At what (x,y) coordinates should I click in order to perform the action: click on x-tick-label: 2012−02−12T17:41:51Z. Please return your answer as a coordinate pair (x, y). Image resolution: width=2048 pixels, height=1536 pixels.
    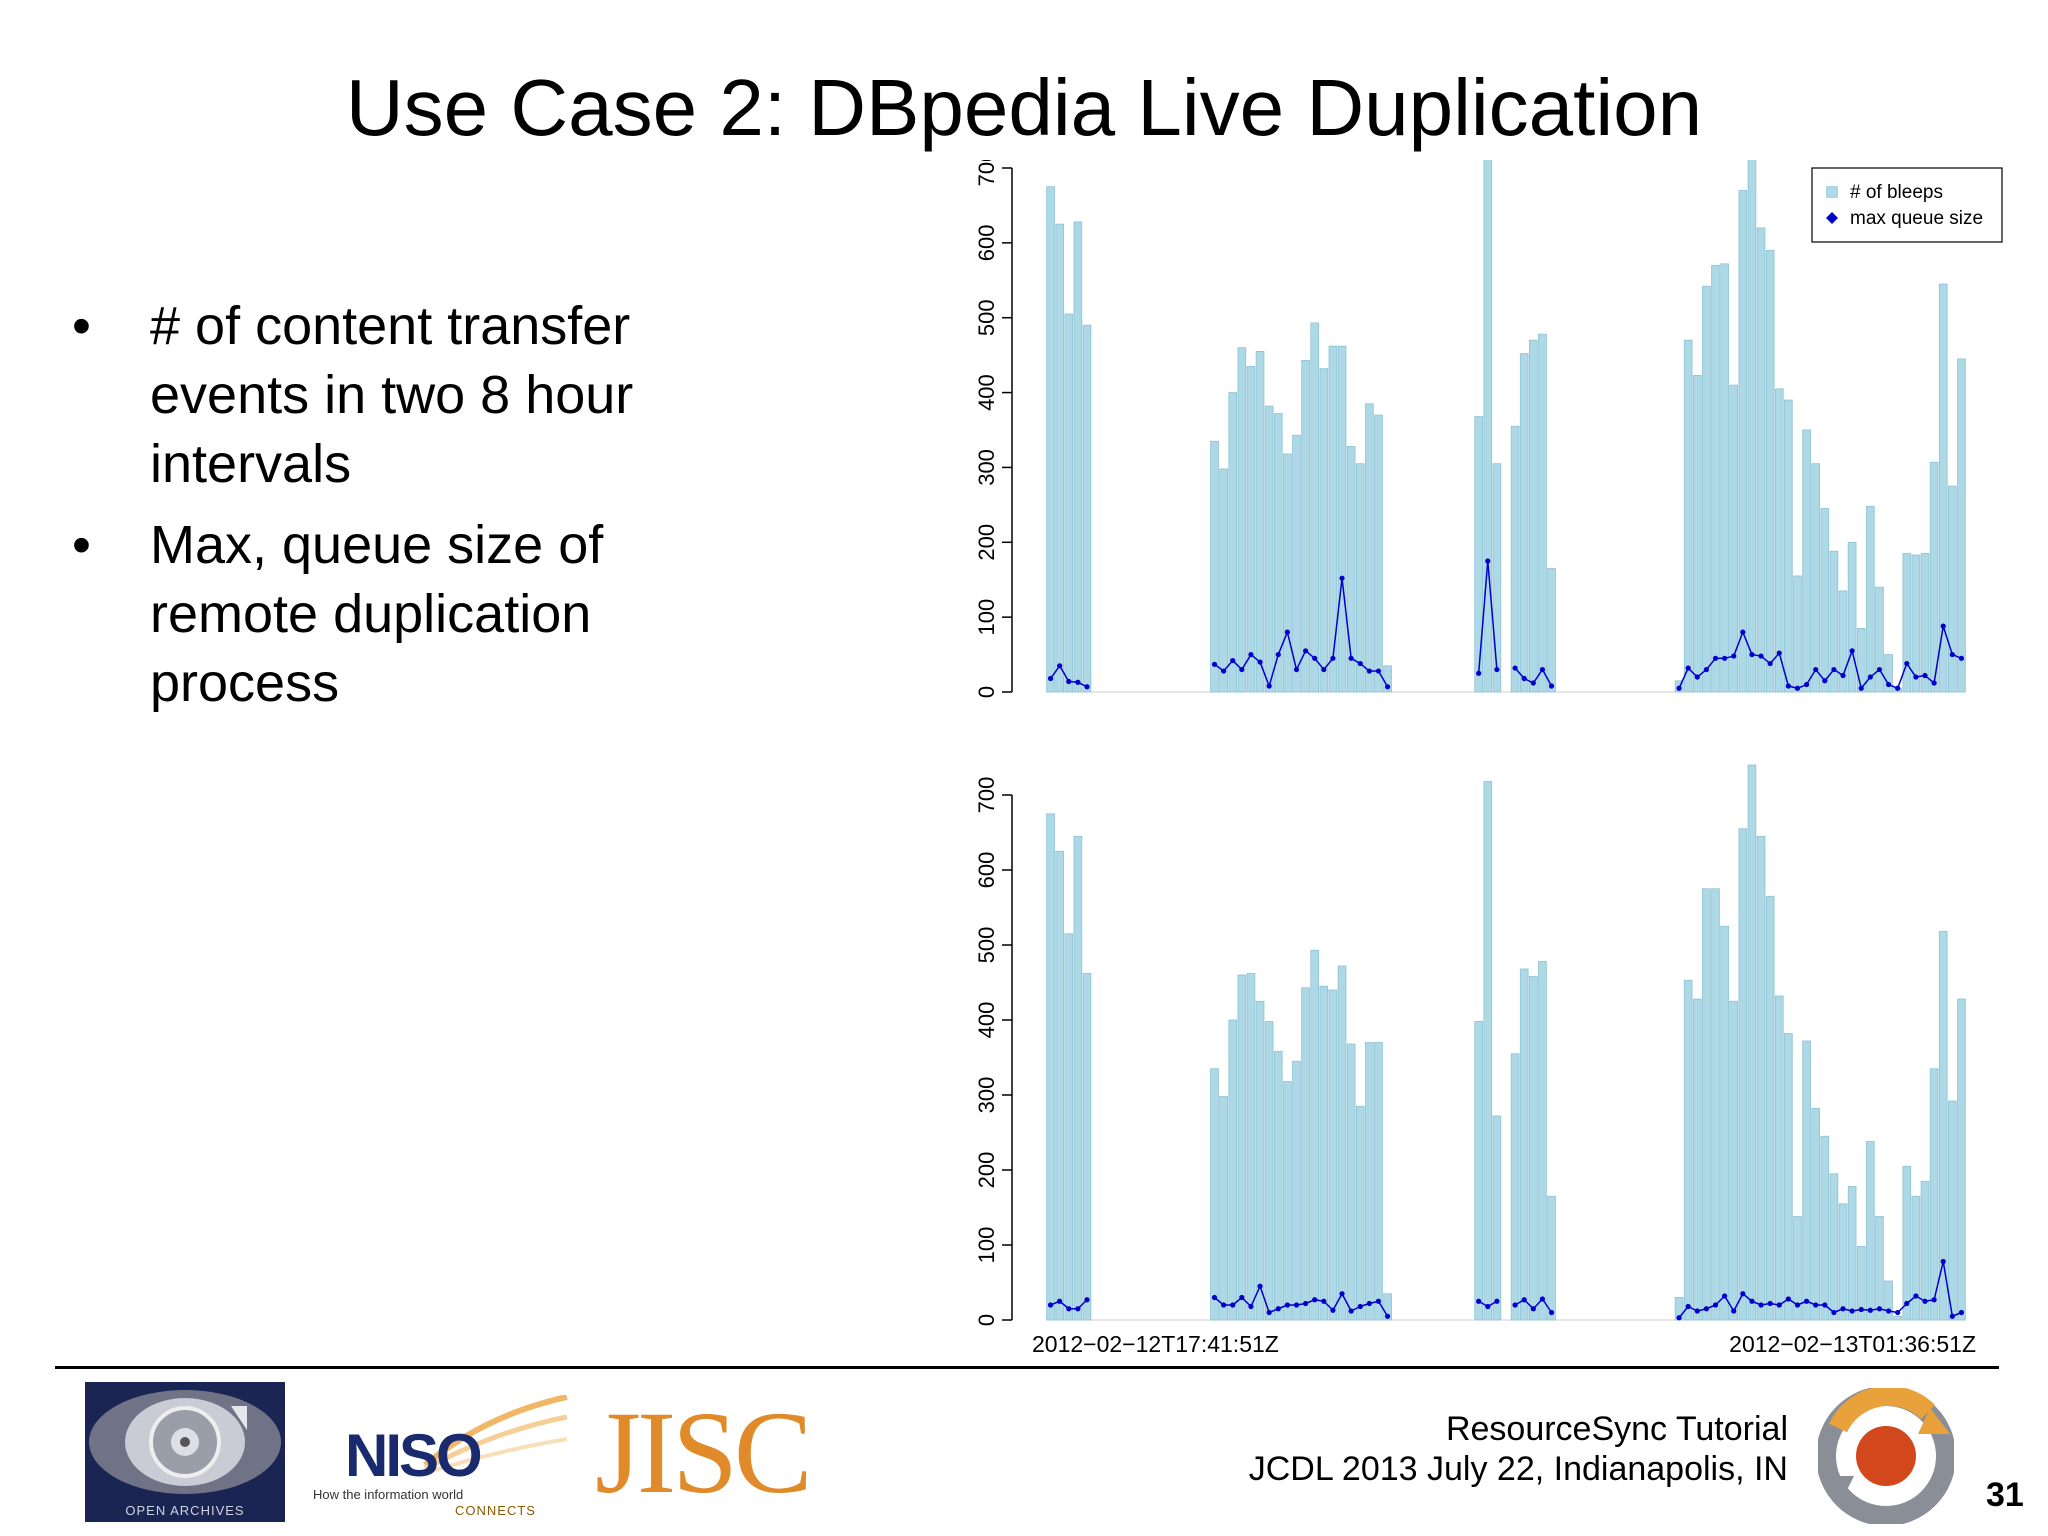
    Looking at the image, I should click on (1155, 1344).